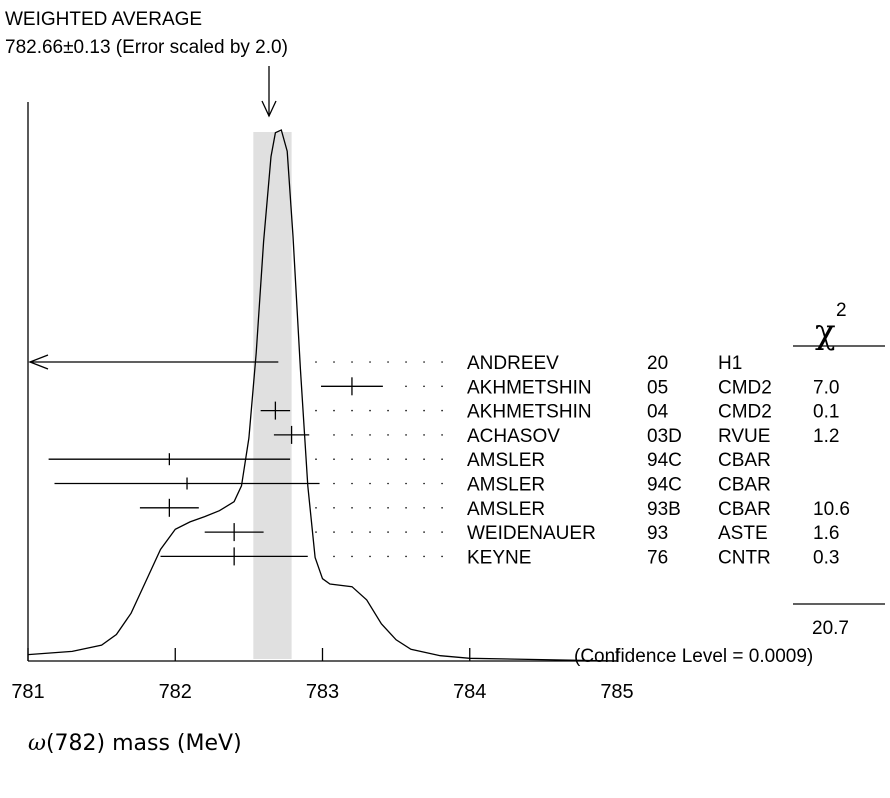  I want to click on measurement-row: KEYNE 76 CNTR 0.3, so click(499, 557).